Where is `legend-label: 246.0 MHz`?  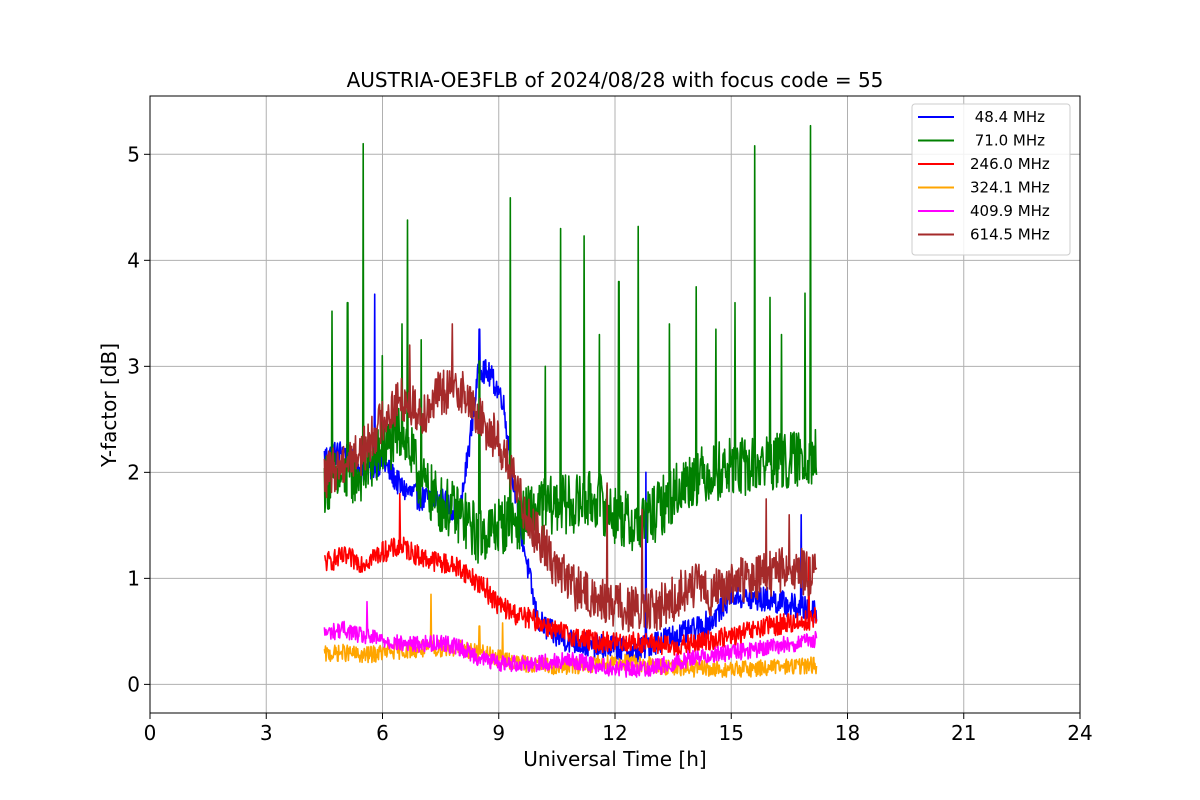
legend-label: 246.0 MHz is located at coordinates (1010, 164).